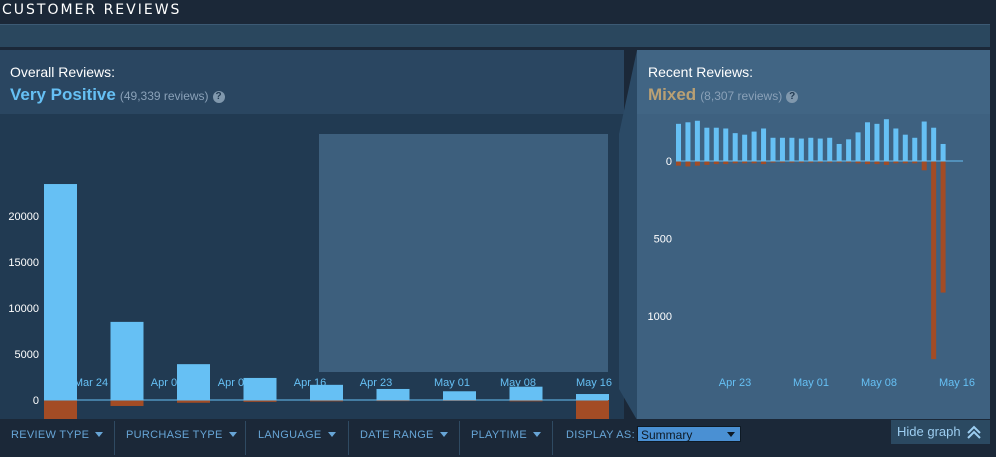  What do you see at coordinates (290, 435) in the screenshot?
I see `language-label: LANGUAGE` at bounding box center [290, 435].